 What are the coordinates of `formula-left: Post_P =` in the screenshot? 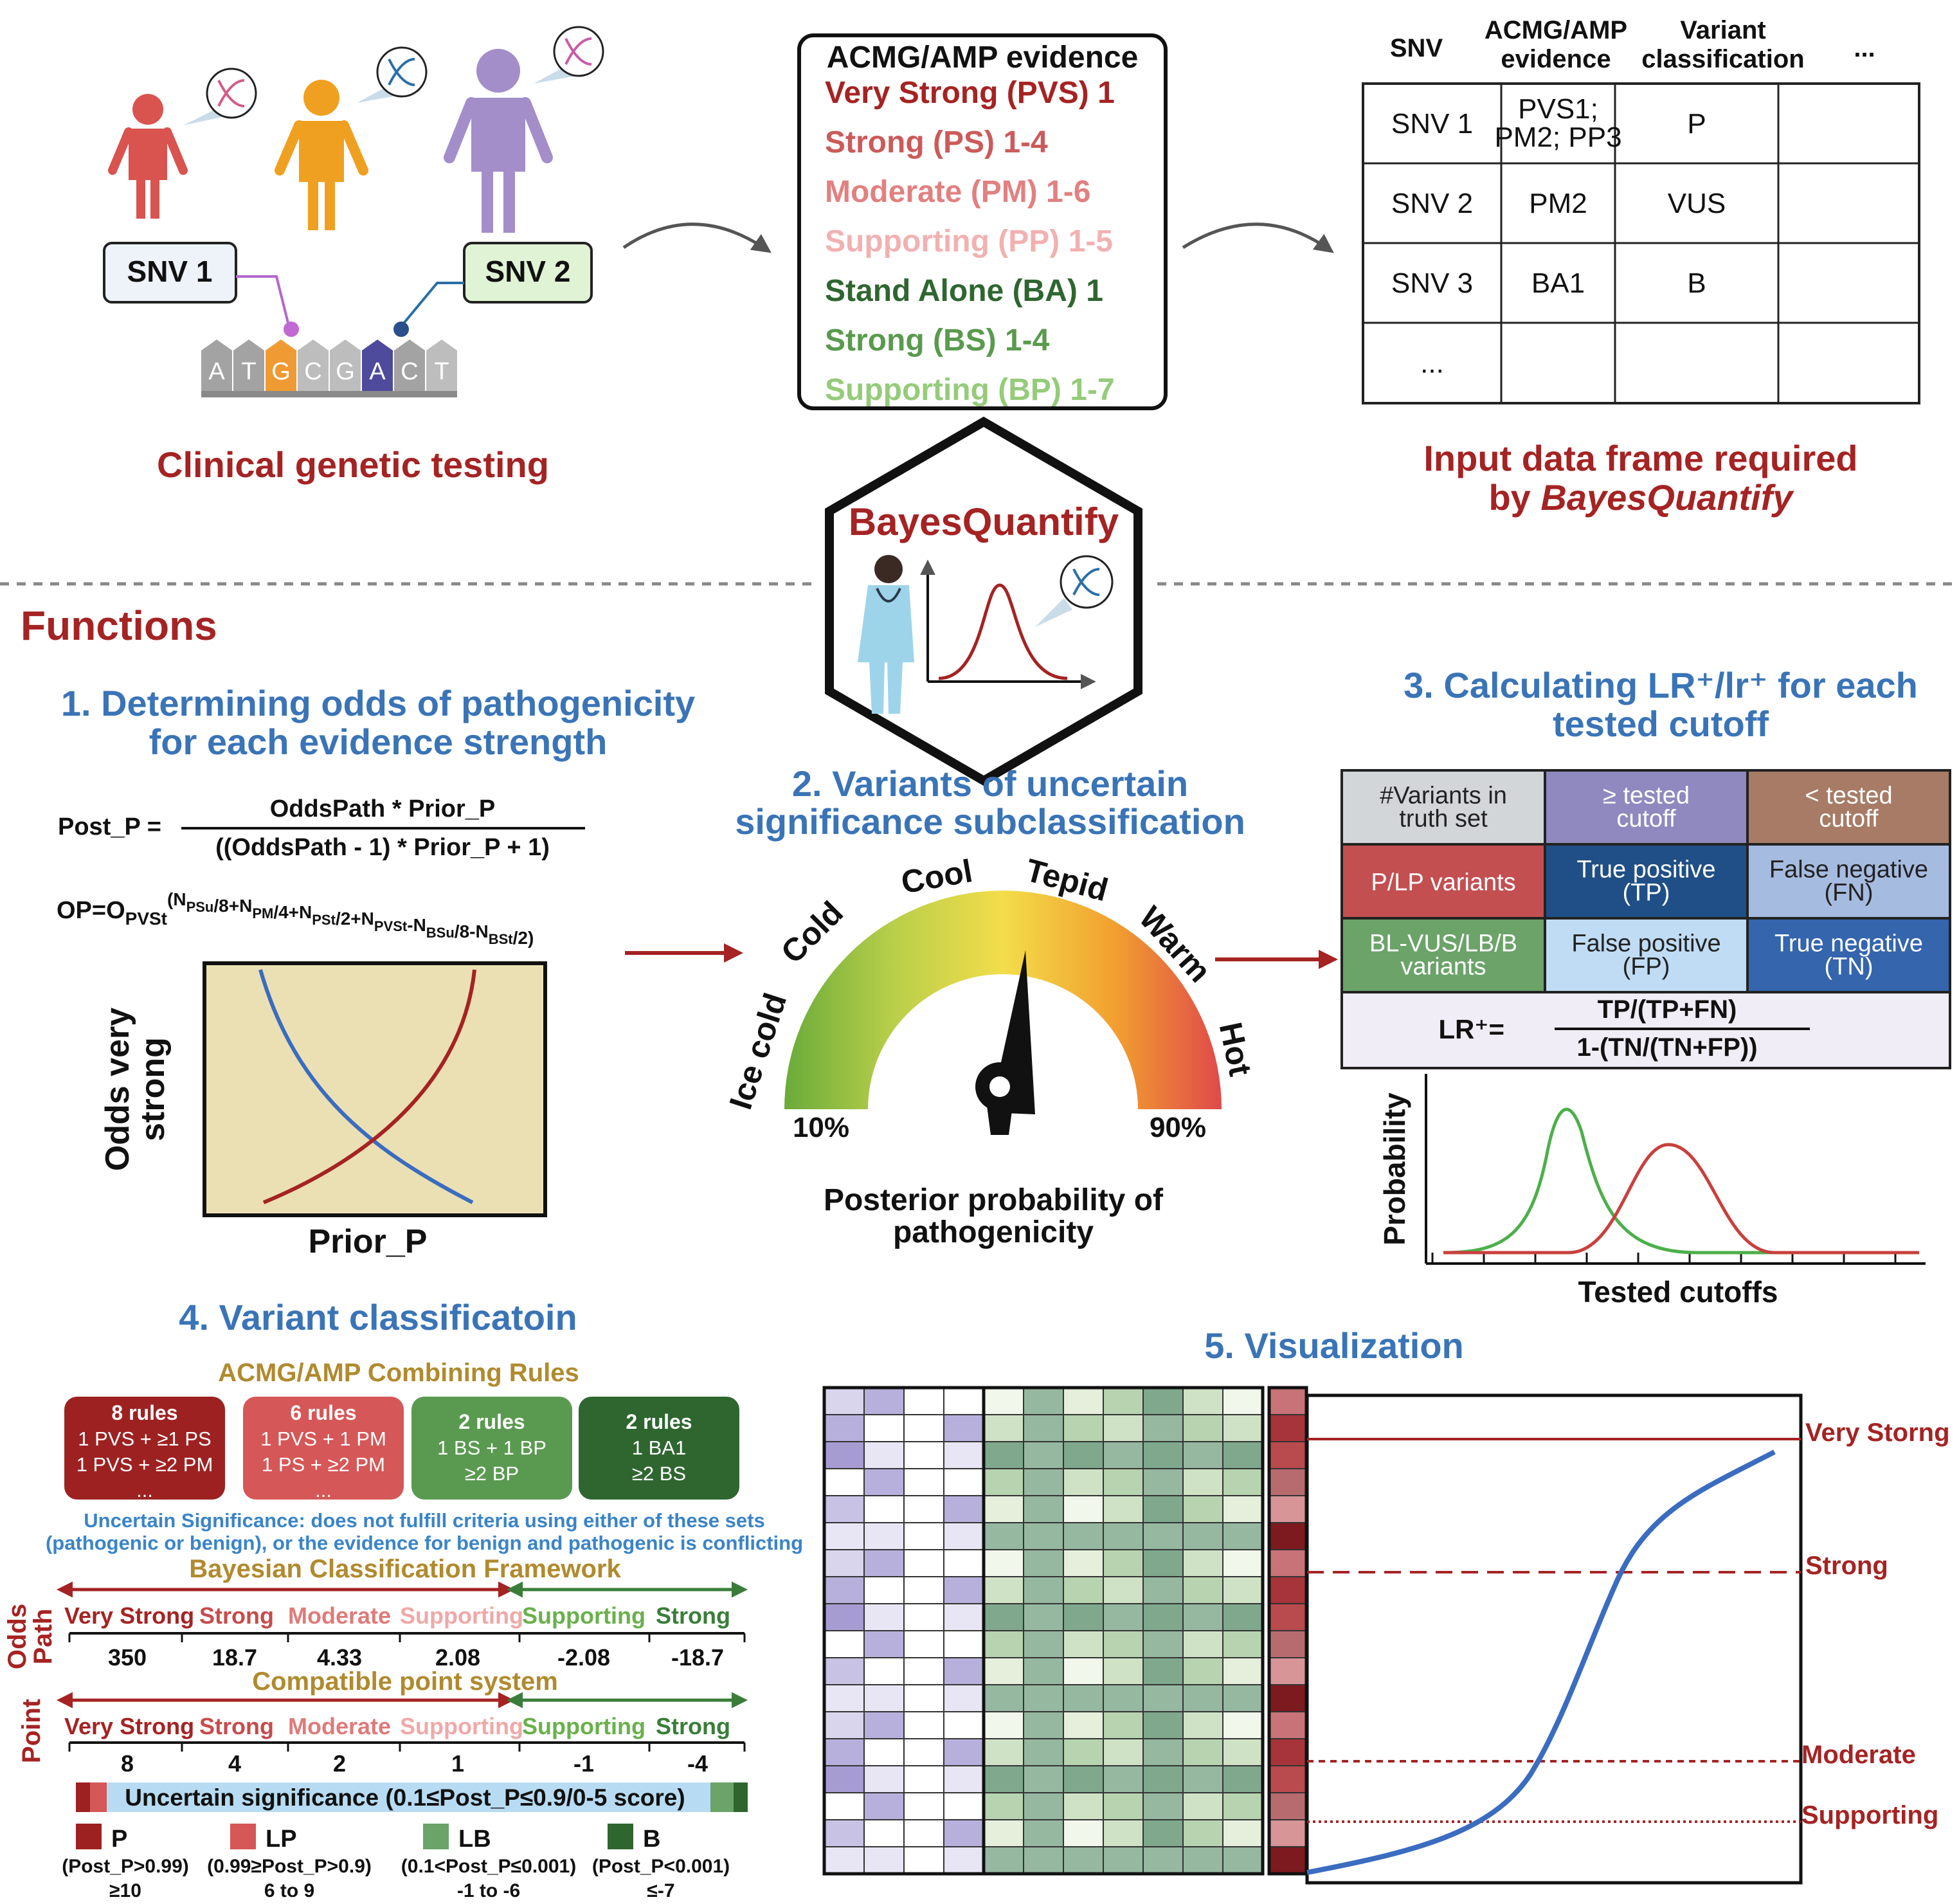 It's located at (110, 827).